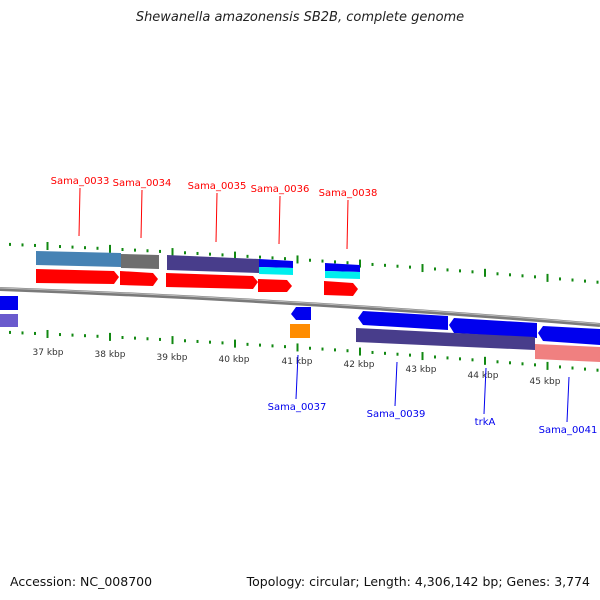 This screenshot has width=600, height=600. I want to click on feature-steelblue, so click(78, 259).